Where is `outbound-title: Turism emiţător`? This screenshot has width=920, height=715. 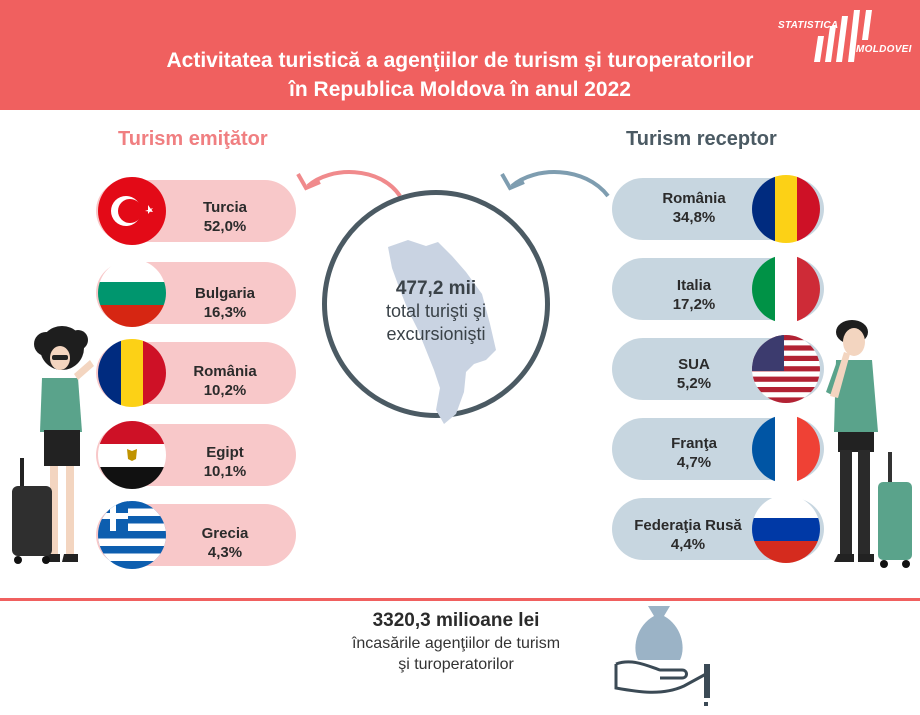 outbound-title: Turism emiţător is located at coordinates (193, 139).